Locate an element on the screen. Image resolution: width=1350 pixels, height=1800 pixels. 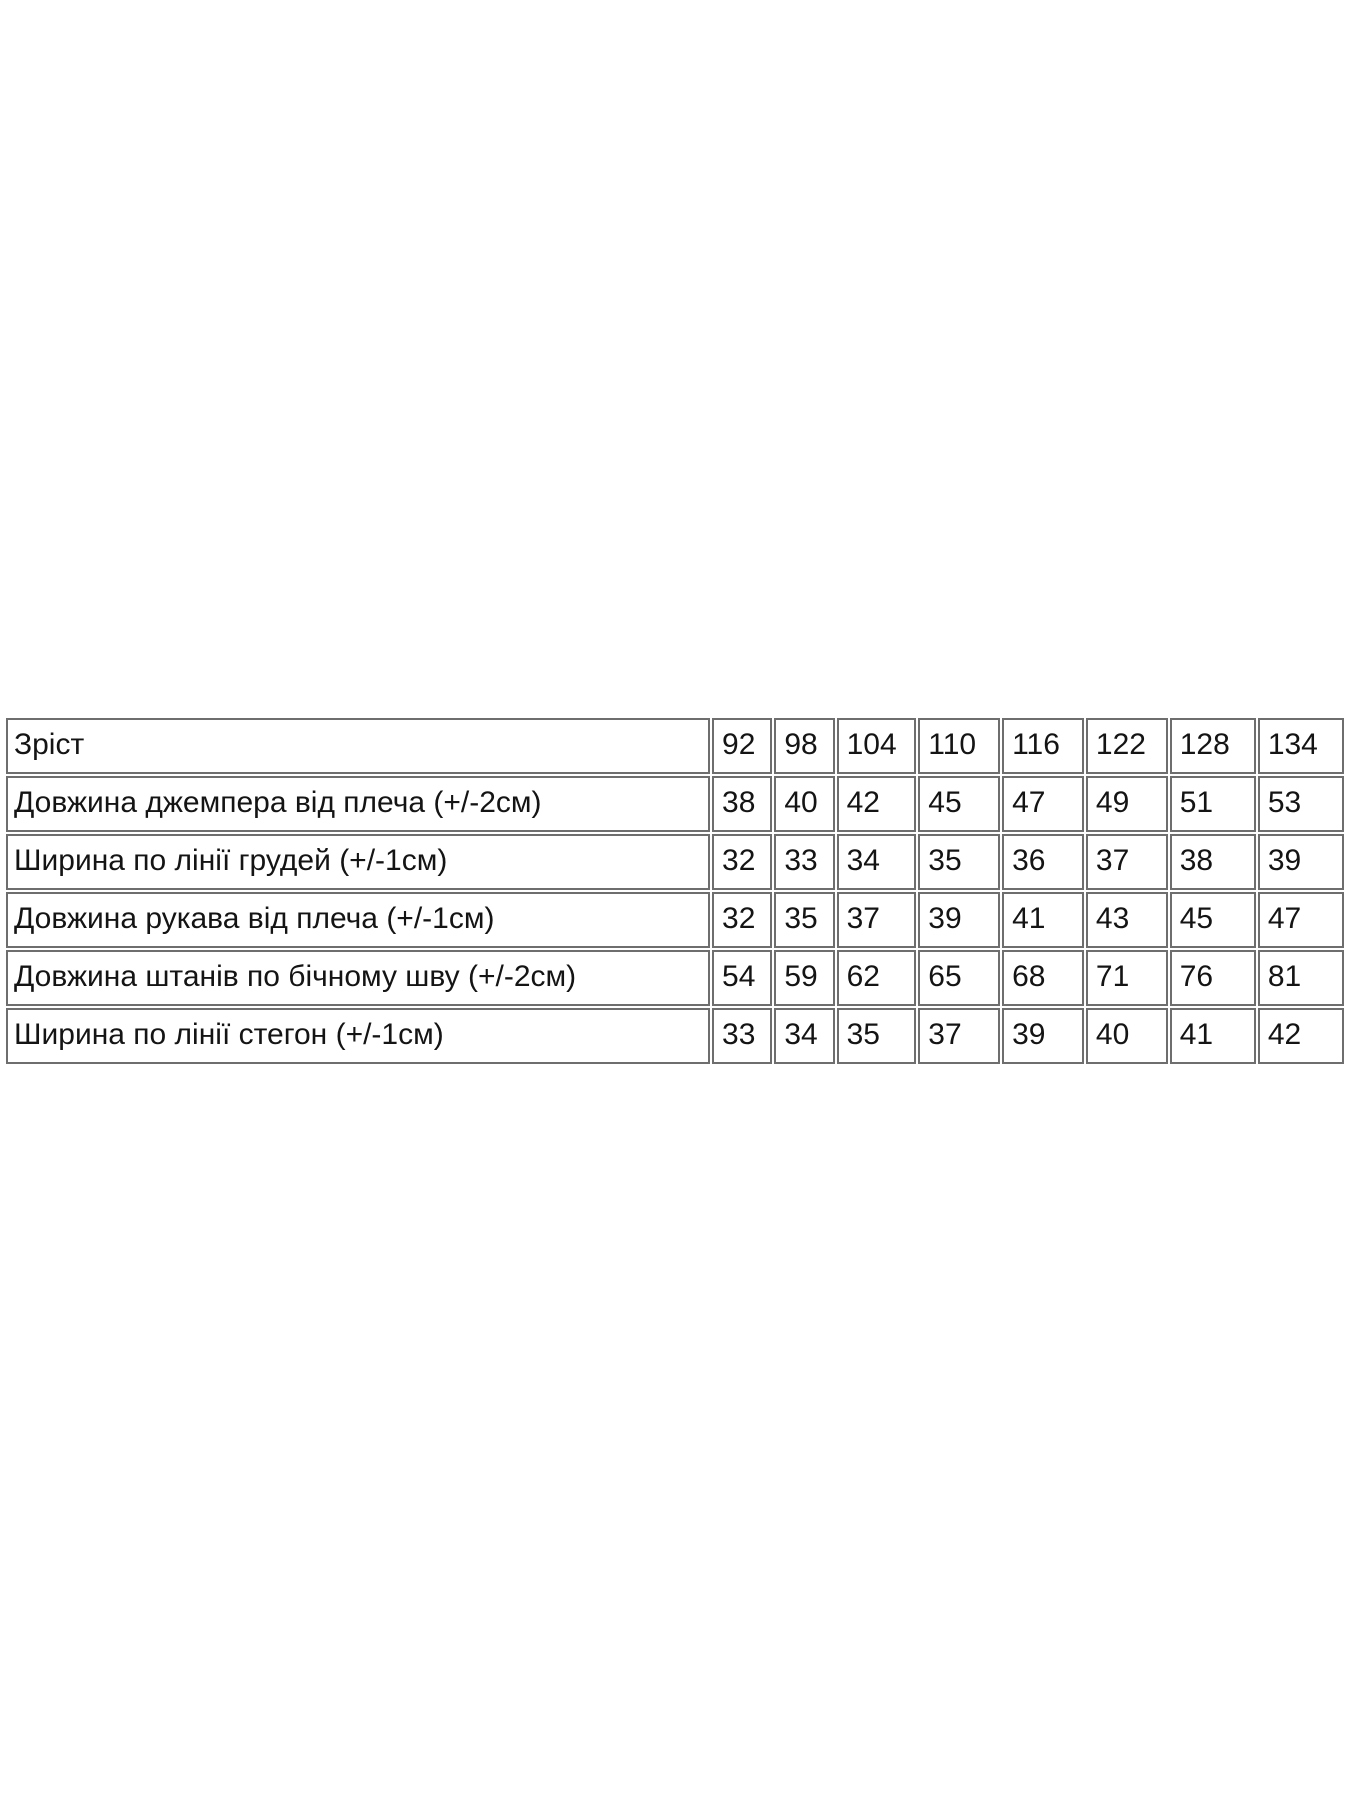
size-value: 49 is located at coordinates (1126, 804).